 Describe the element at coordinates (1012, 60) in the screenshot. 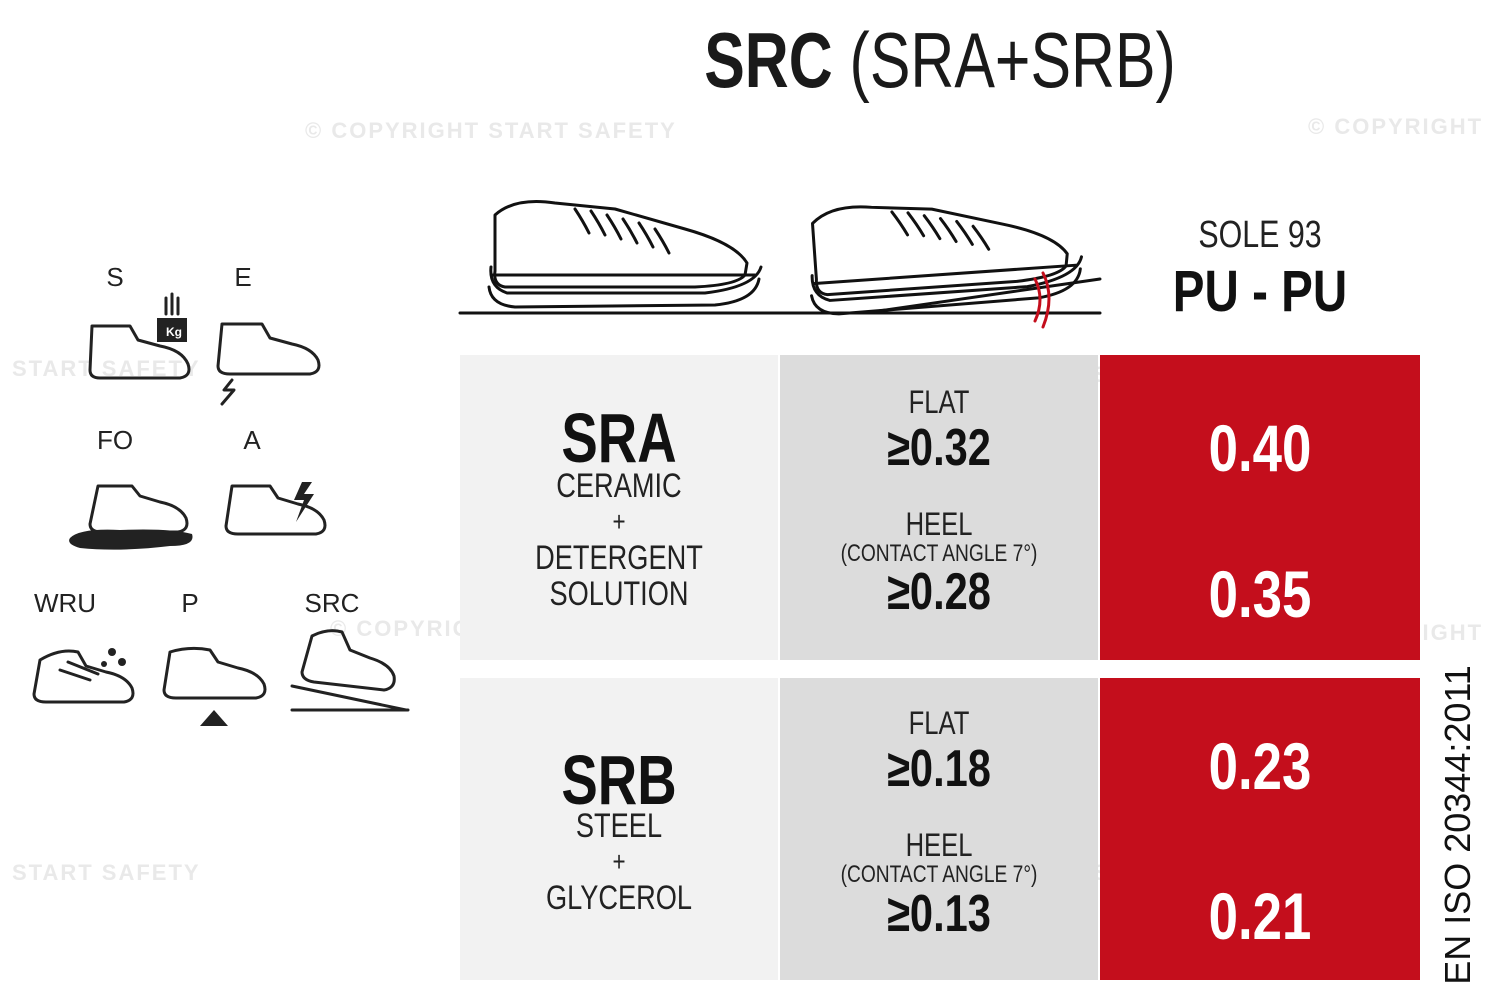

I see `title-sub: (SRA+SRB)` at that location.